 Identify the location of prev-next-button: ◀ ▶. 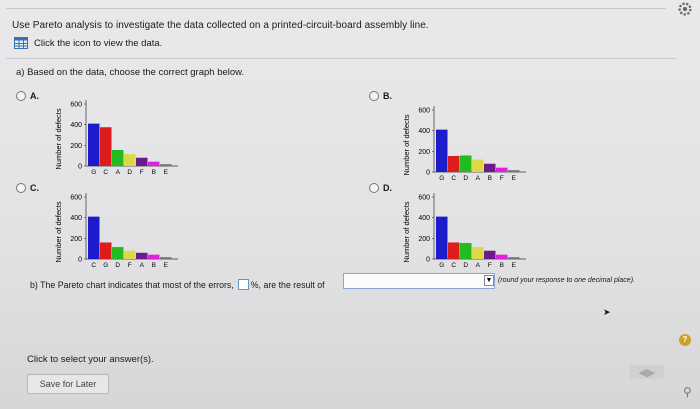
(647, 372).